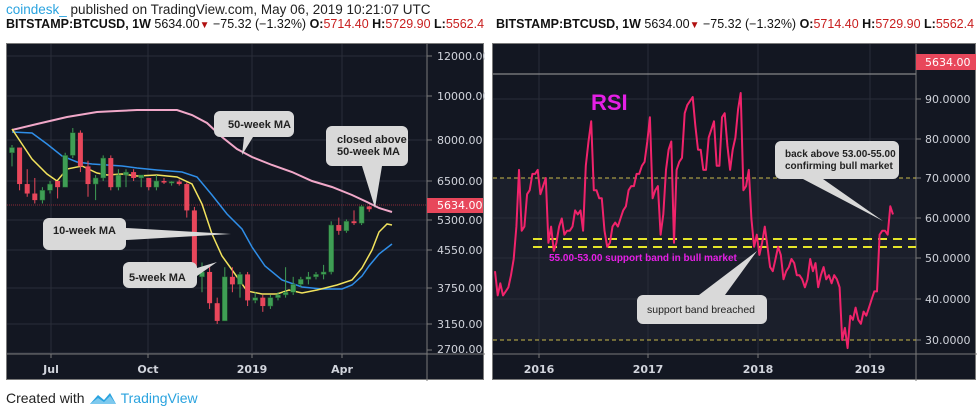  What do you see at coordinates (758, 369) in the screenshot?
I see `svg-text: 2018` at bounding box center [758, 369].